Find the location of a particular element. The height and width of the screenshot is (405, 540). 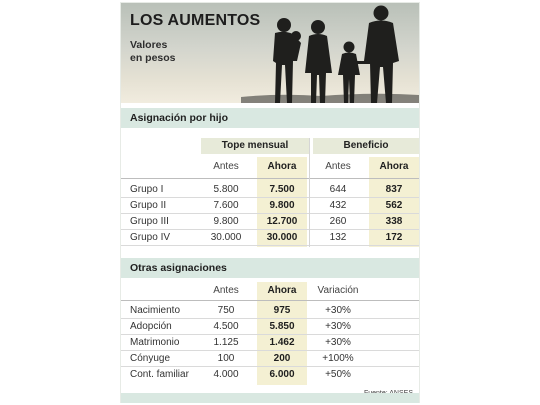

row-label: Grupo I is located at coordinates (147, 189).